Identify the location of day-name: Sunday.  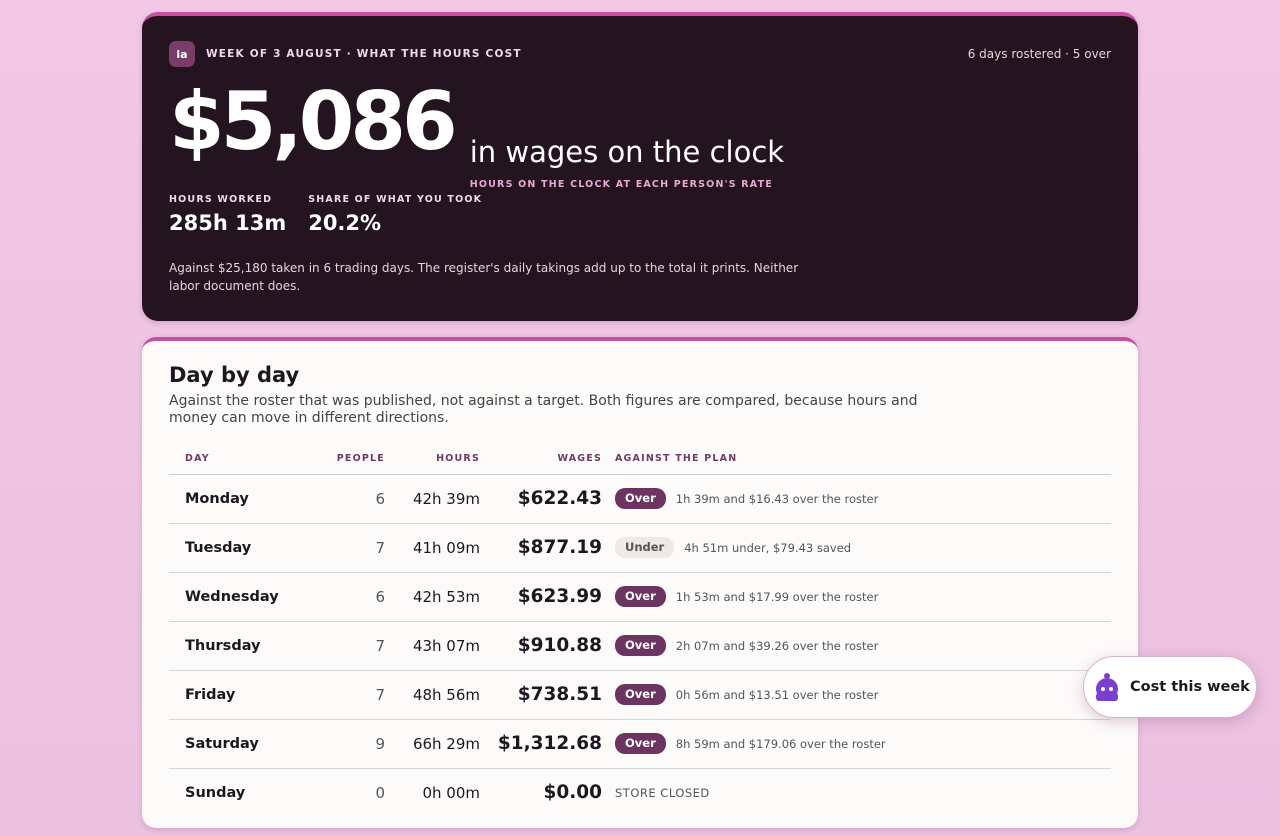
(215, 792).